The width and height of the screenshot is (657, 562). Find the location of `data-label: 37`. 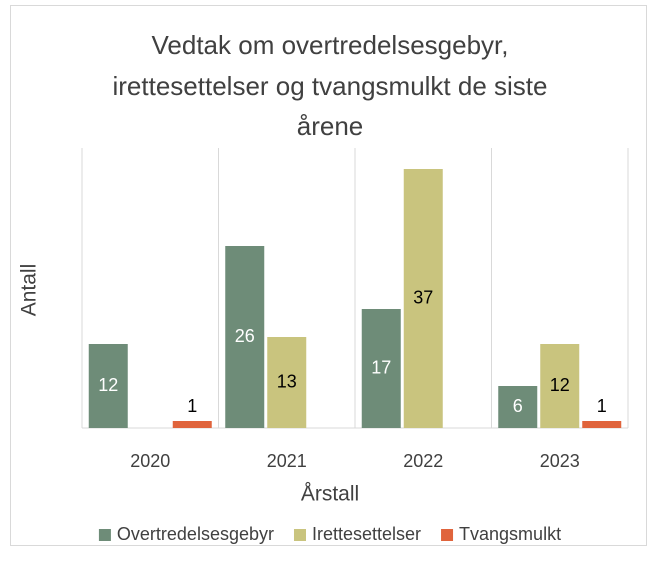

data-label: 37 is located at coordinates (423, 297).